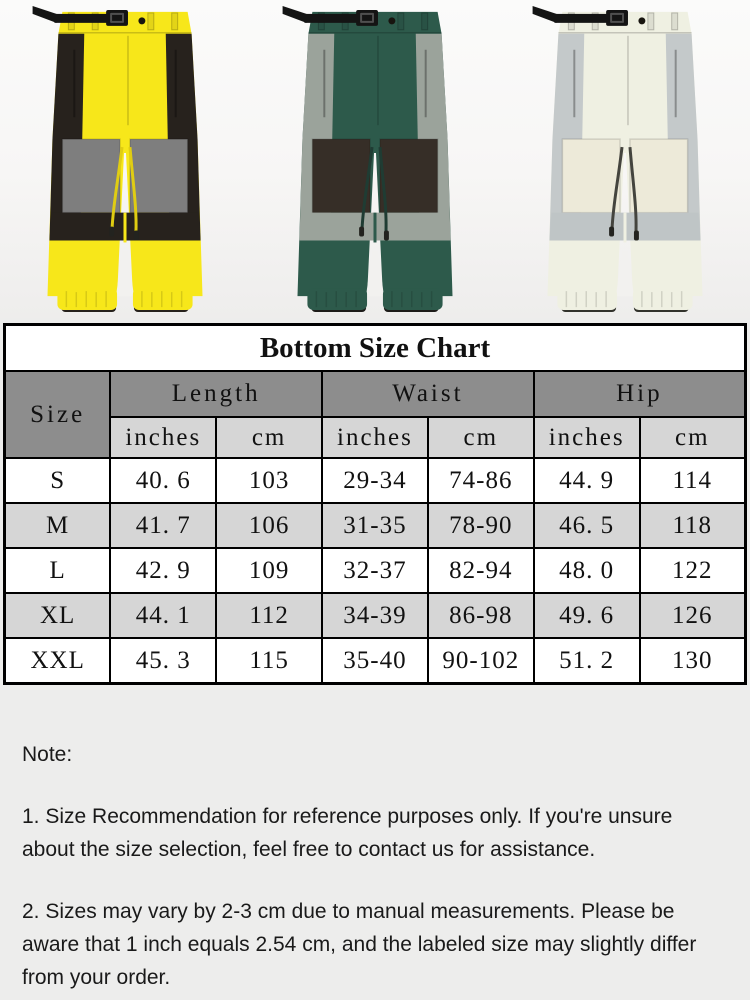  What do you see at coordinates (57, 414) in the screenshot?
I see `column-header-size: Size` at bounding box center [57, 414].